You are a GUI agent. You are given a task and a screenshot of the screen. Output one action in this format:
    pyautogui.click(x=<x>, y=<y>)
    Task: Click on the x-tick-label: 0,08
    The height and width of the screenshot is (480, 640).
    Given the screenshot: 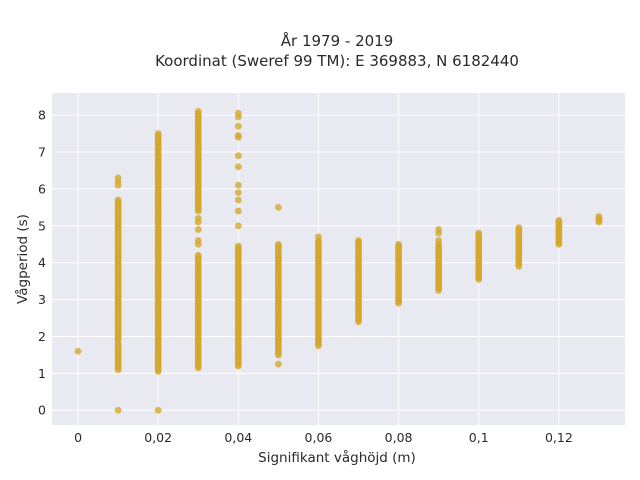 What is the action you would take?
    pyautogui.click(x=399, y=437)
    